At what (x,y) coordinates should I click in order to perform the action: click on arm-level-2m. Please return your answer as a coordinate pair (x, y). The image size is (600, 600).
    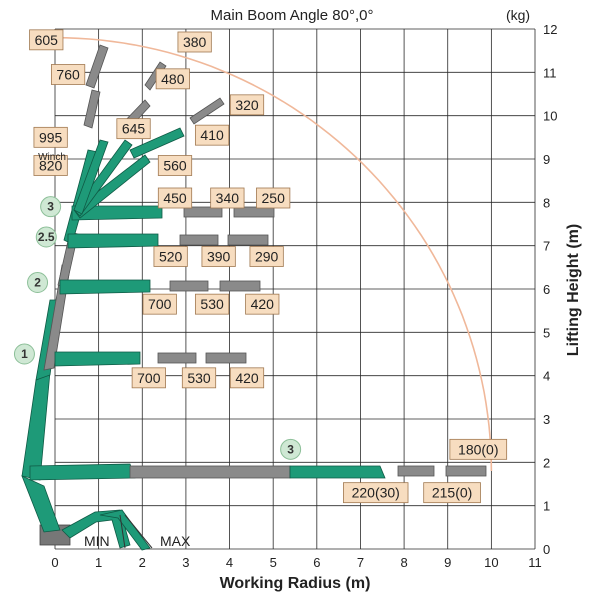
    Looking at the image, I should click on (82, 472).